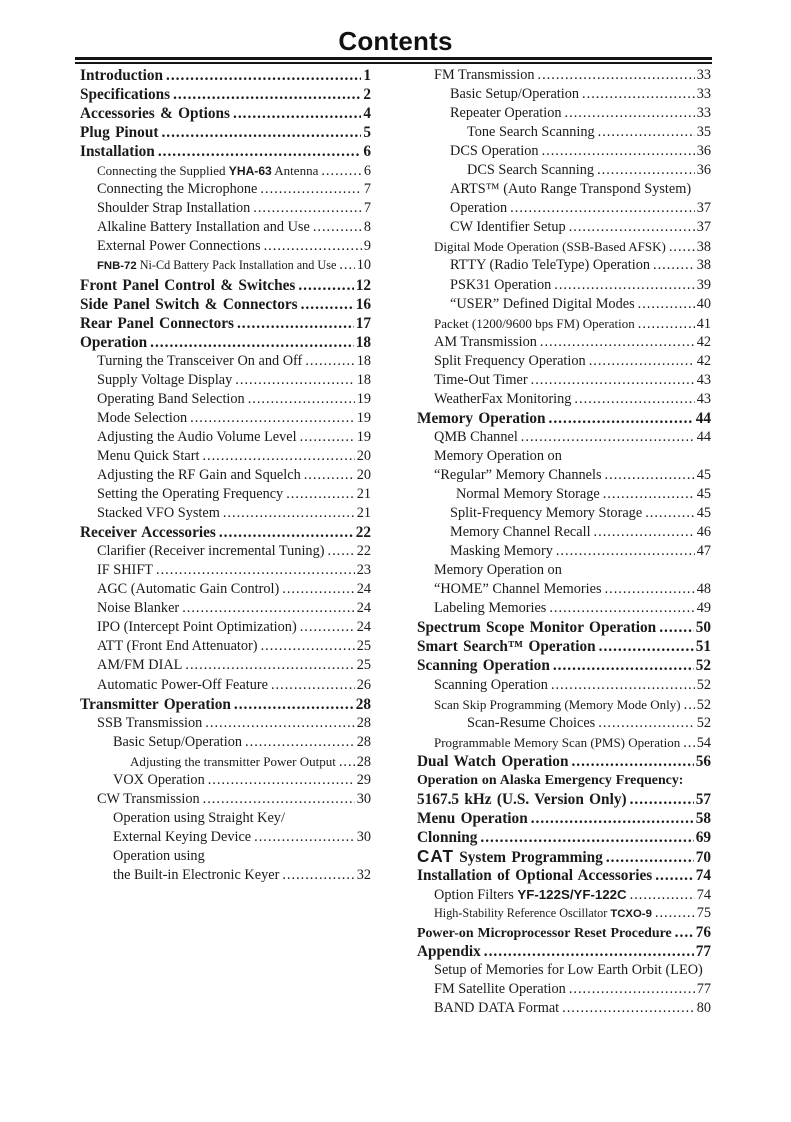 Image resolution: width=791 pixels, height=1122 pixels. I want to click on toc-entry: Dual Watch Operation 56, so click(564, 761).